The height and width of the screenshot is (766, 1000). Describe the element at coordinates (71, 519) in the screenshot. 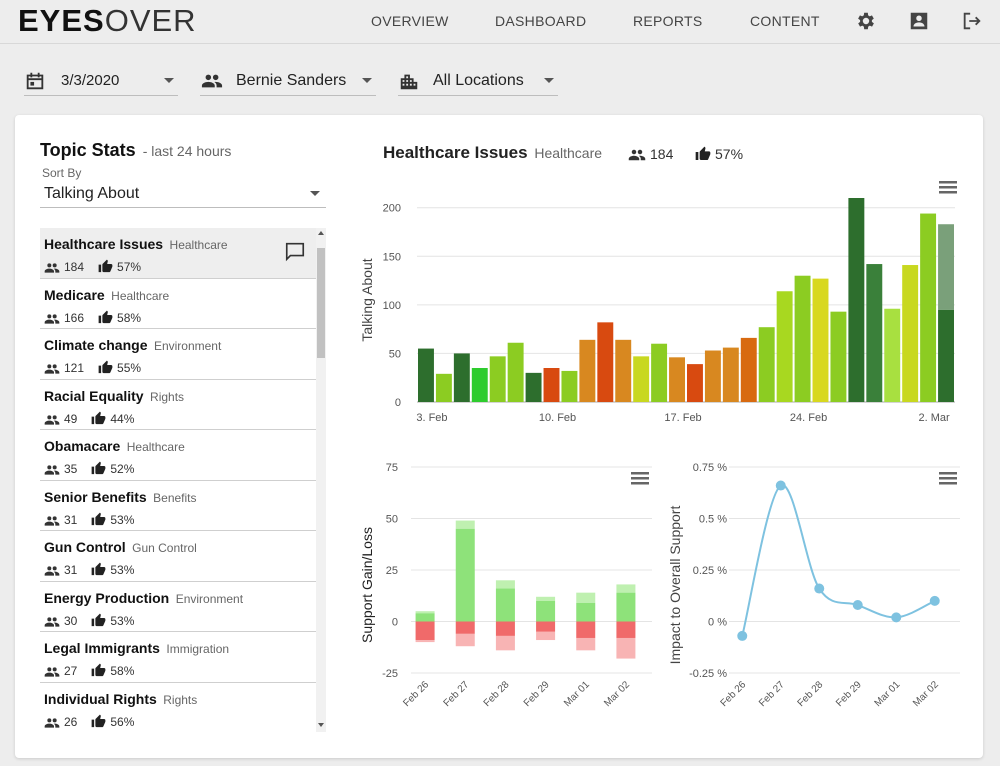

I see `topic-count: 31` at that location.